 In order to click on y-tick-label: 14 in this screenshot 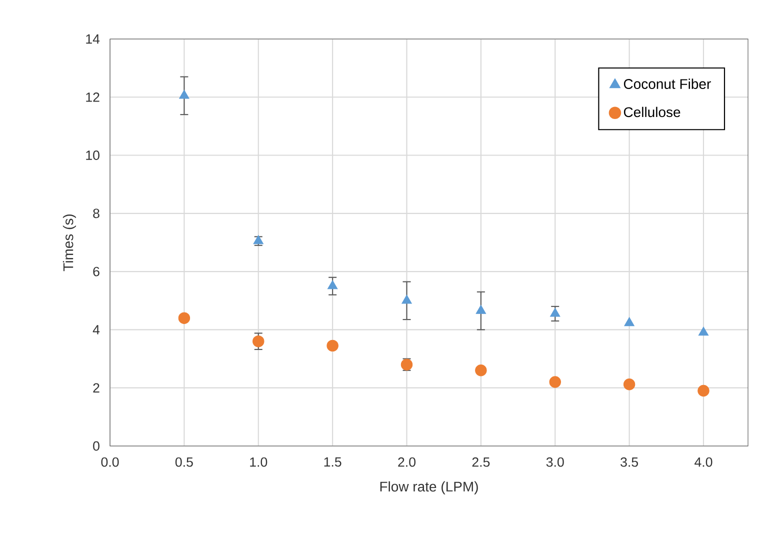, I will do `click(93, 39)`.